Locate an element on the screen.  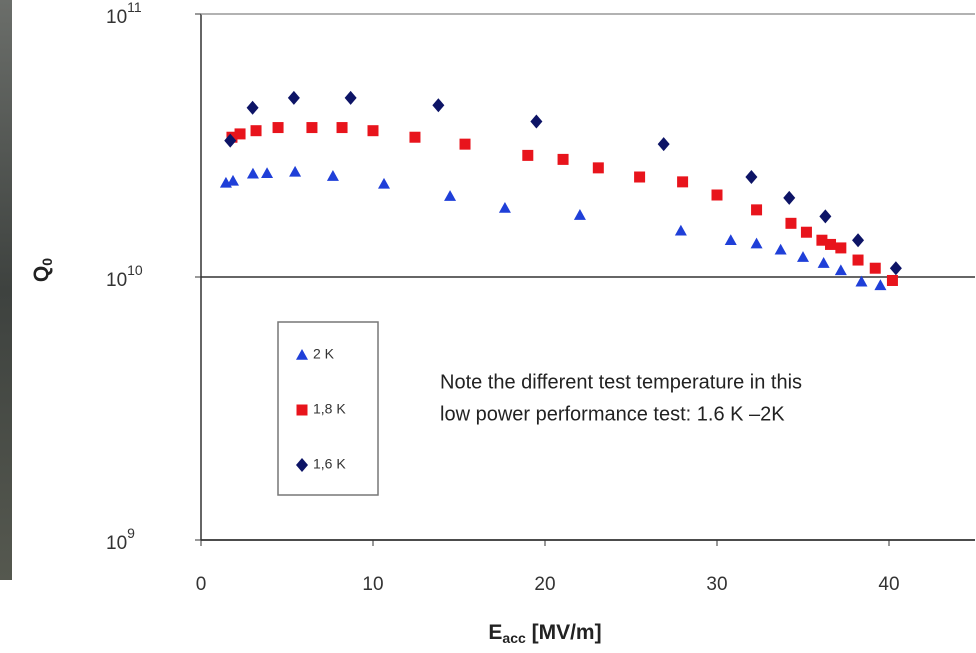
y-tick-label: 1010 is located at coordinates (124, 276).